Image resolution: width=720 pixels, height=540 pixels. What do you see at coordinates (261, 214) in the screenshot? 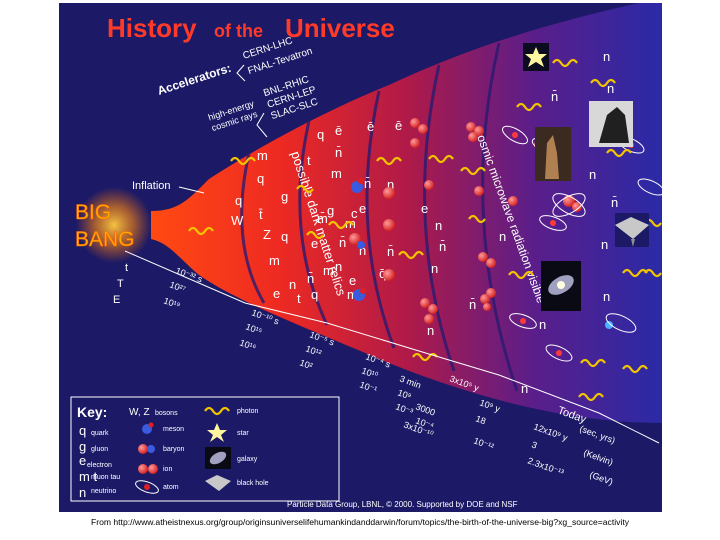
I see `particle-tbar: t̄` at bounding box center [261, 214].